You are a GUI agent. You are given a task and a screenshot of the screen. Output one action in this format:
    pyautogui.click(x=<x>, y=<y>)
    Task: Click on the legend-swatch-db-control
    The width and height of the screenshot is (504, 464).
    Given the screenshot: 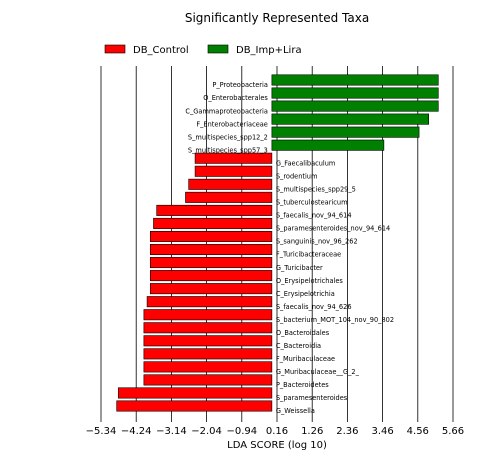 What is the action you would take?
    pyautogui.click(x=115, y=49)
    